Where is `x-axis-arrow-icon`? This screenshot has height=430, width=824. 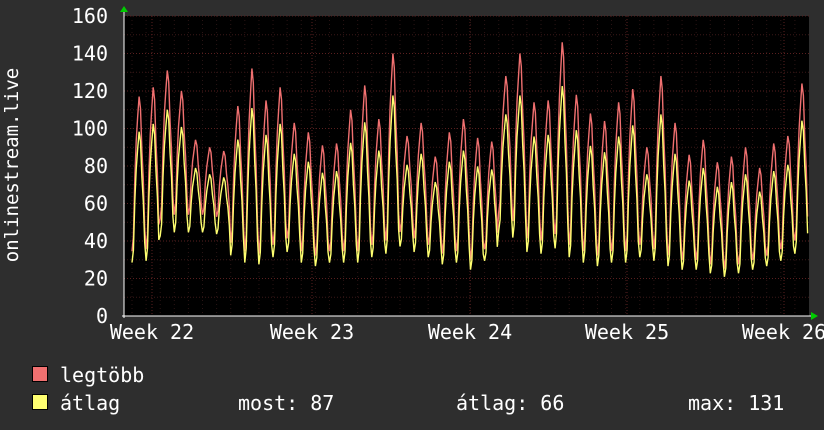
x-axis-arrow-icon is located at coordinates (814, 316).